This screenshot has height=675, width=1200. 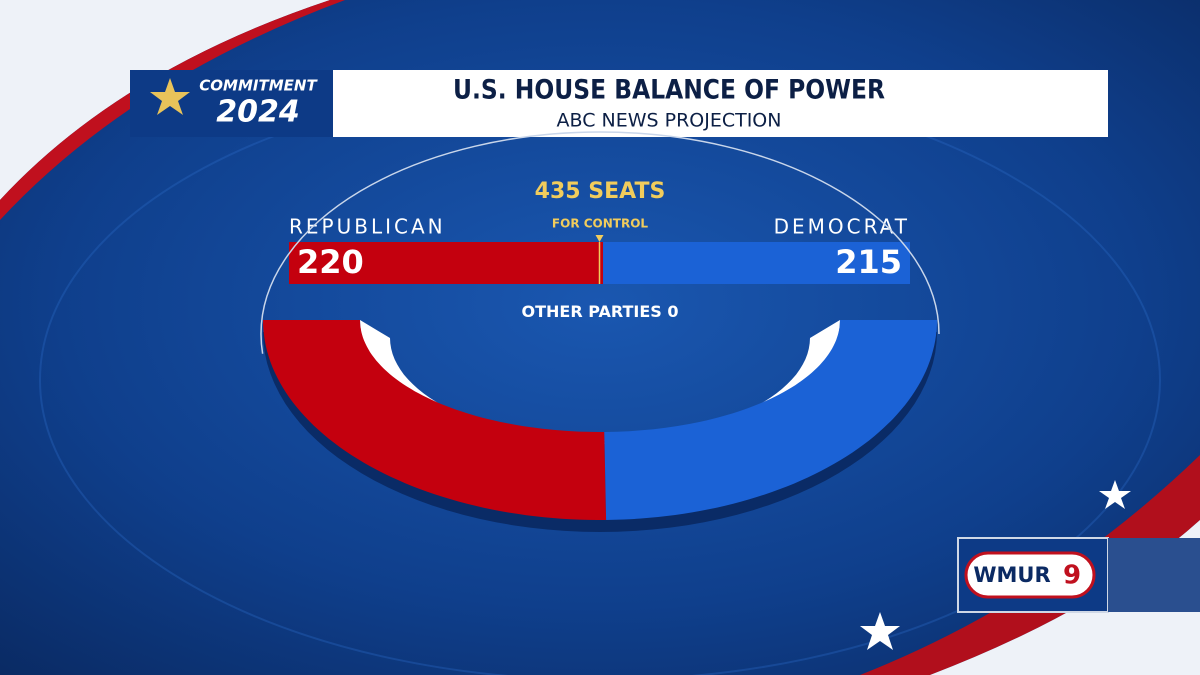 What do you see at coordinates (258, 112) in the screenshot?
I see `brand-year: 2024` at bounding box center [258, 112].